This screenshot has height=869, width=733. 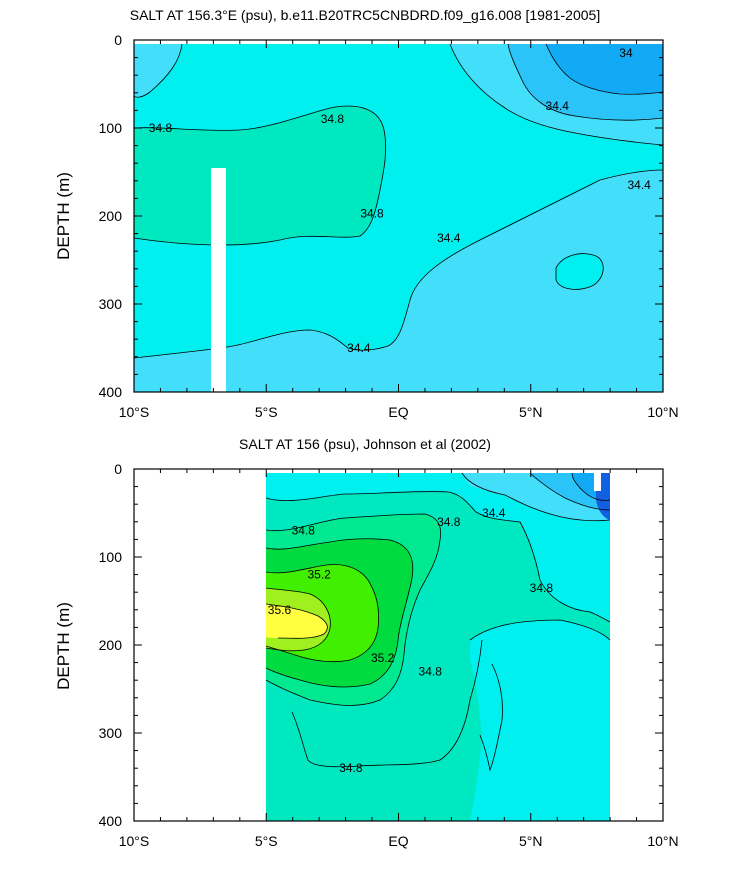 I want to click on top-x-tick-label: EQ, so click(x=398, y=412).